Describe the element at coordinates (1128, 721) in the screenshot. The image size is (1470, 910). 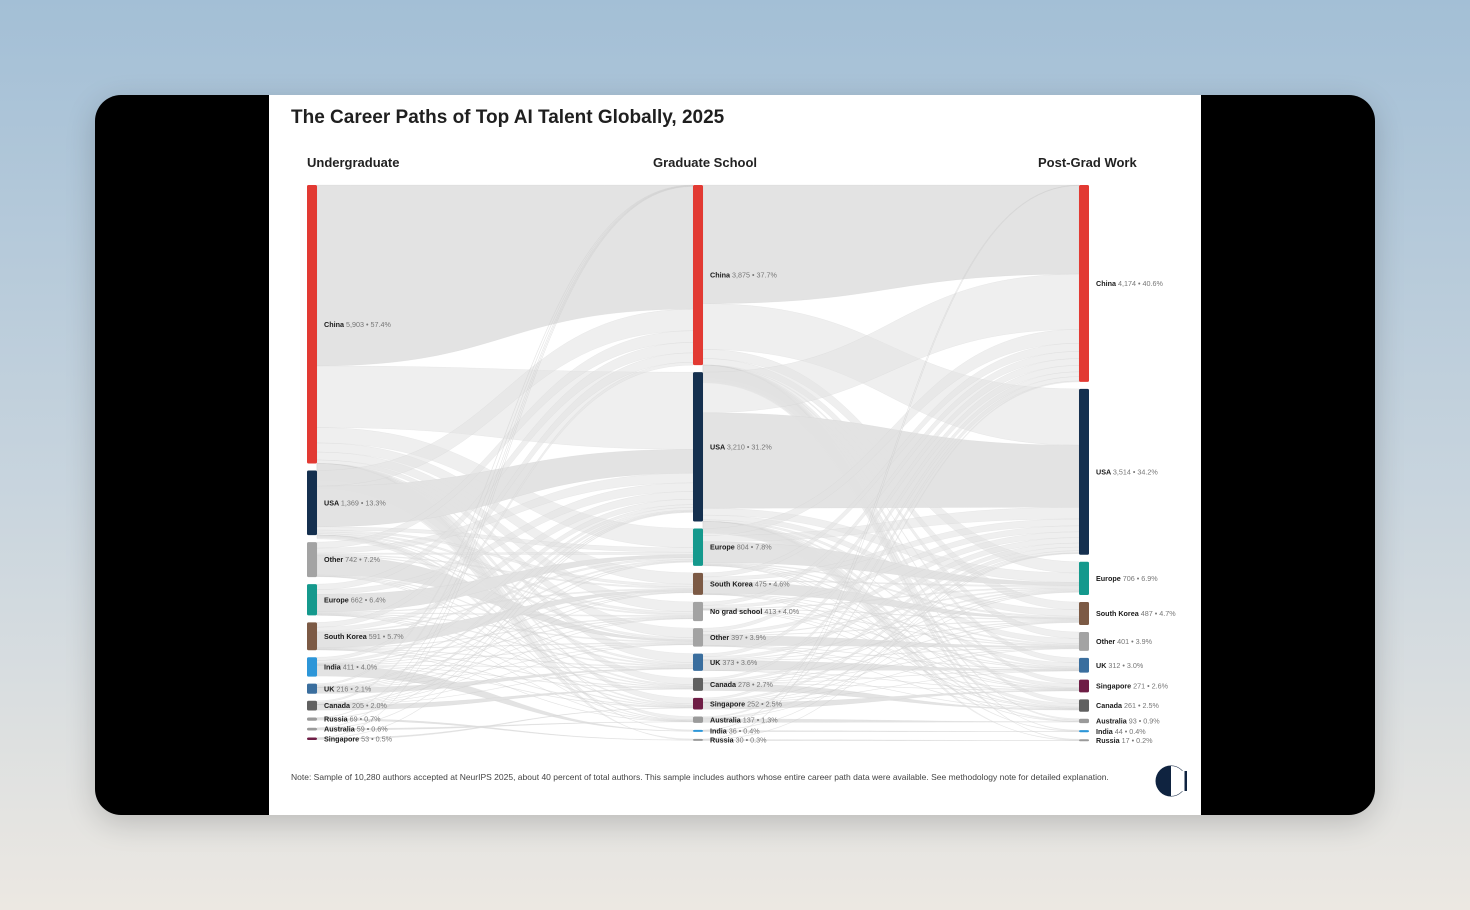
I see `node-label-post-grad-work-australia: Australia 93 • 0.9%` at that location.